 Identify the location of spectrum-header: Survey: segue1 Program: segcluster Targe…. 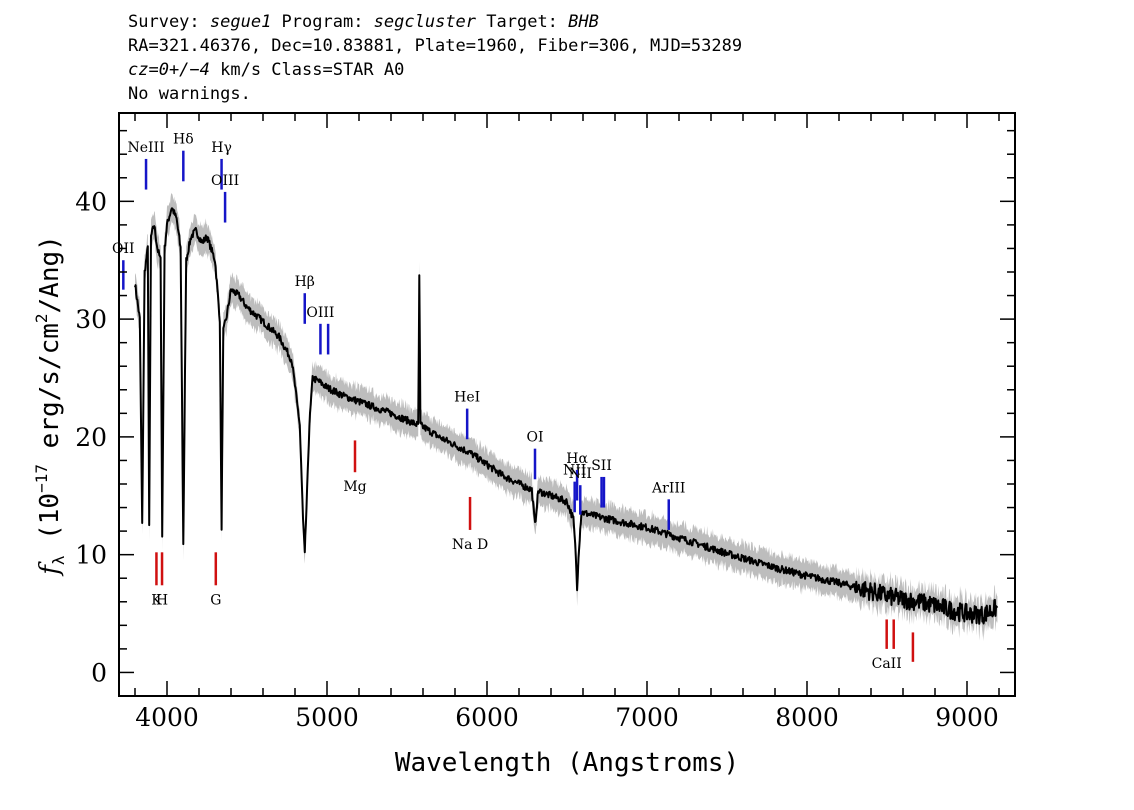
(435, 58).